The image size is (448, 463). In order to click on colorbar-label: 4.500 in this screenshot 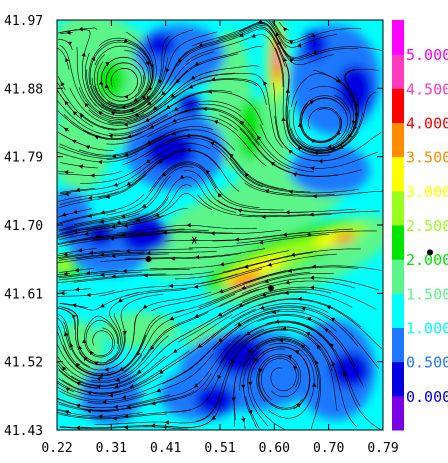, I will do `click(427, 89)`.